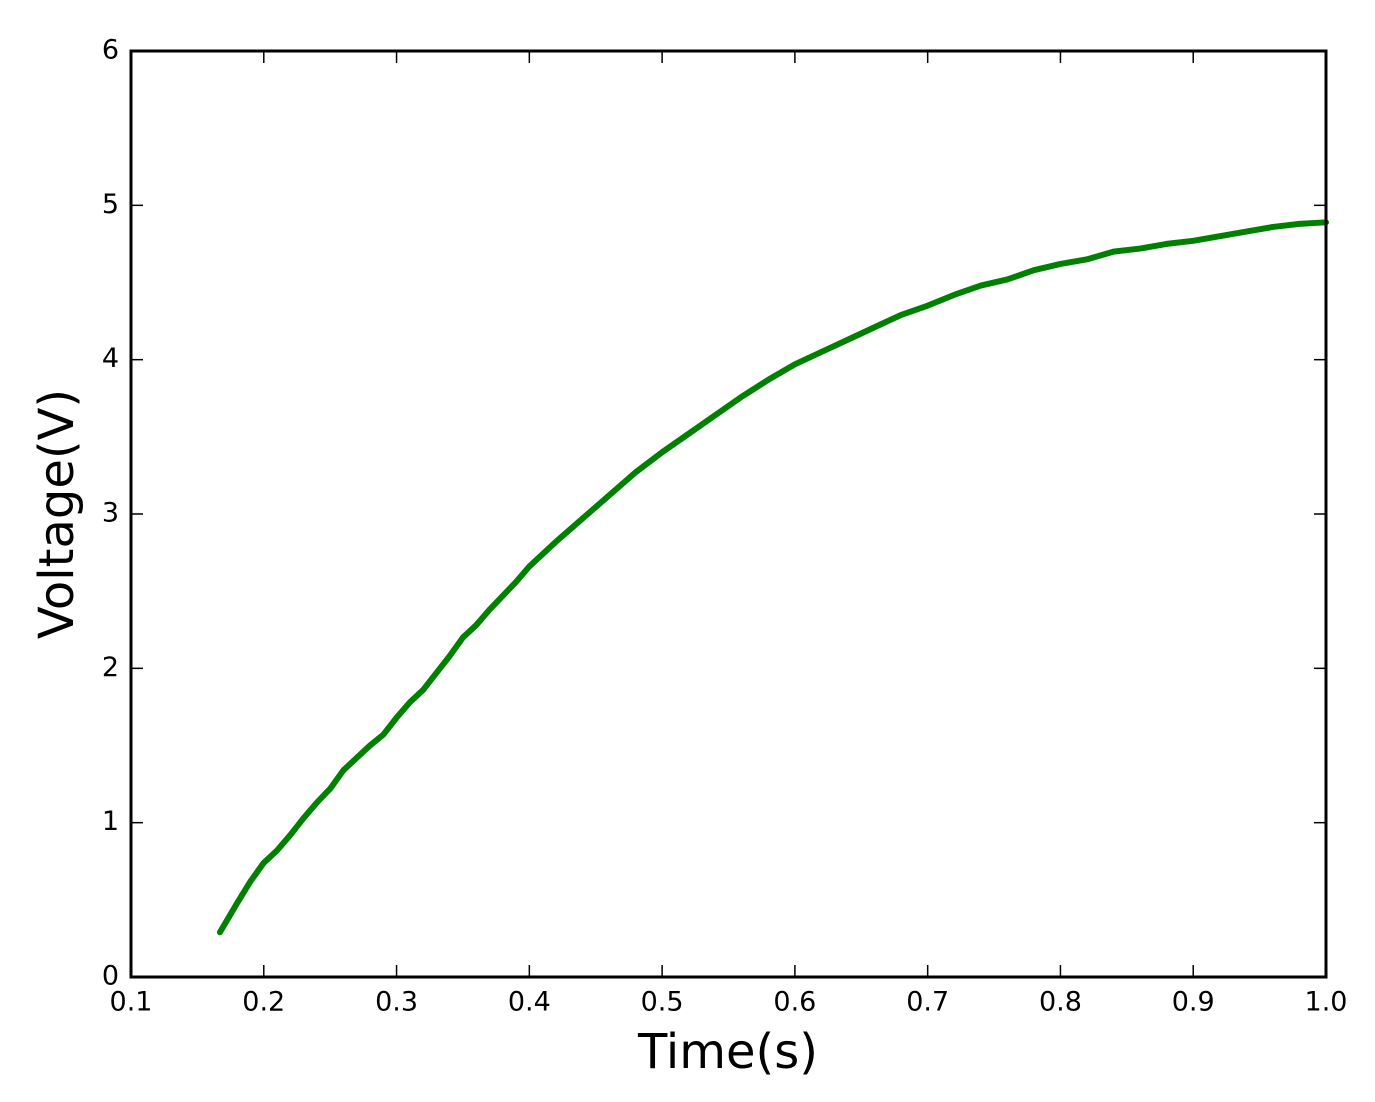 The width and height of the screenshot is (1375, 1102). Describe the element at coordinates (529, 1002) in the screenshot. I see `x-tick-label: 0.4` at that location.